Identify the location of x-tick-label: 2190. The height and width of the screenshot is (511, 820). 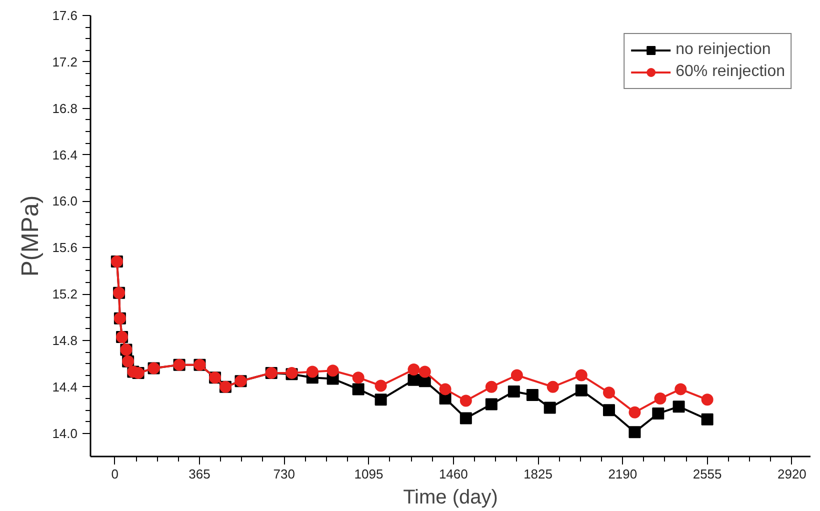
(623, 474).